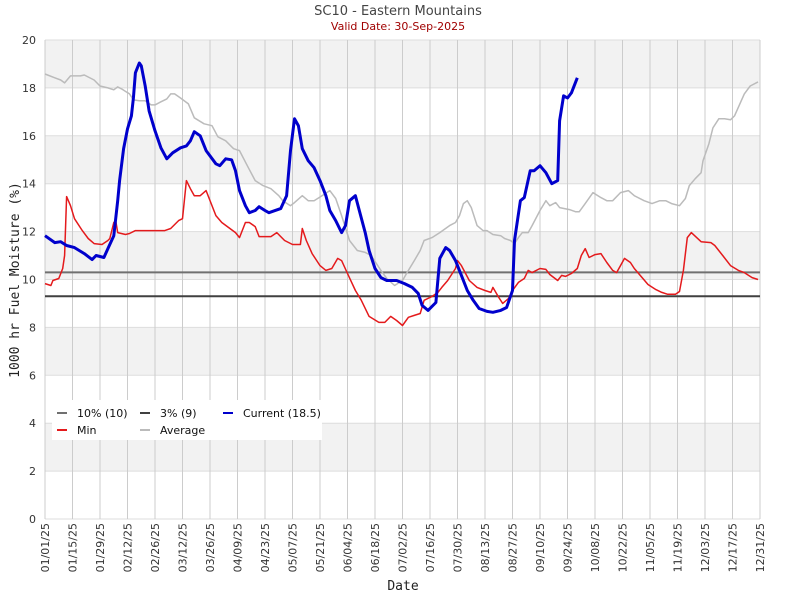 The width and height of the screenshot is (800, 600). I want to click on x-tick-label: 12/17/25, so click(733, 547).